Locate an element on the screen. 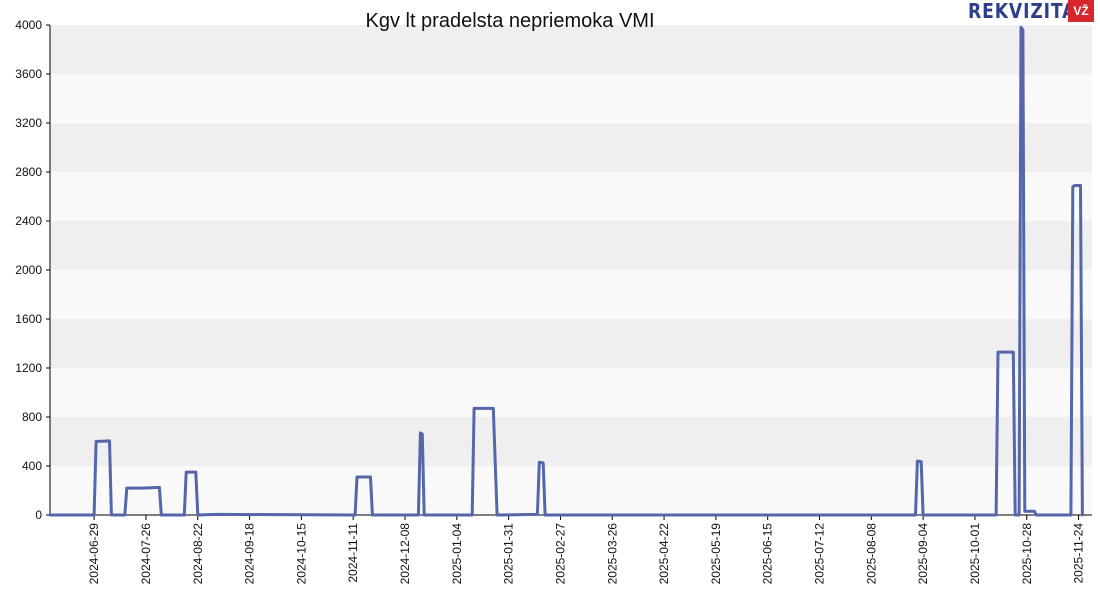 This screenshot has width=1100, height=590. x-tick-label: 2025-11-24 is located at coordinates (1079, 553).